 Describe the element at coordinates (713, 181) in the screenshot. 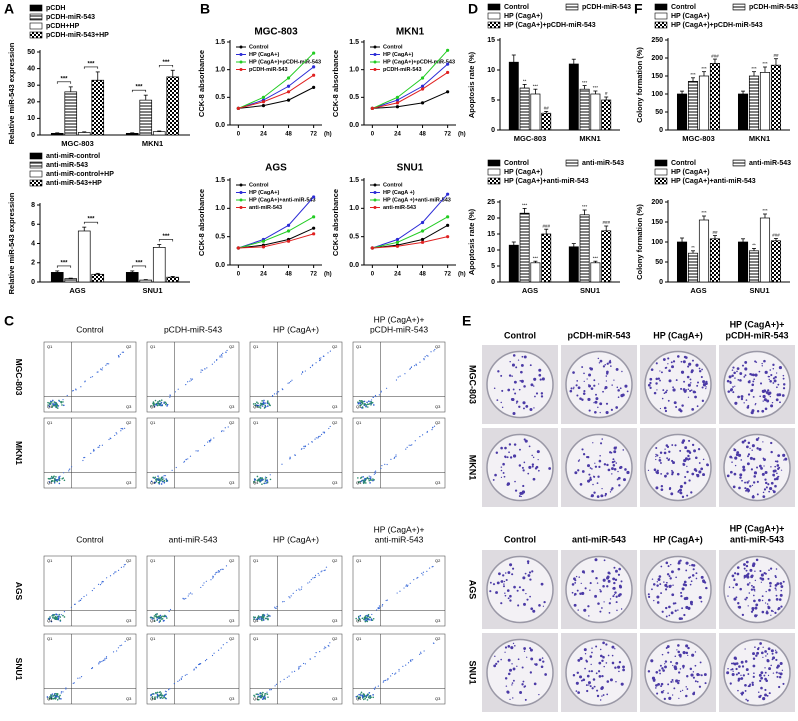

I see `legend-label: HP (CagA+)+anti-miR-543` at that location.